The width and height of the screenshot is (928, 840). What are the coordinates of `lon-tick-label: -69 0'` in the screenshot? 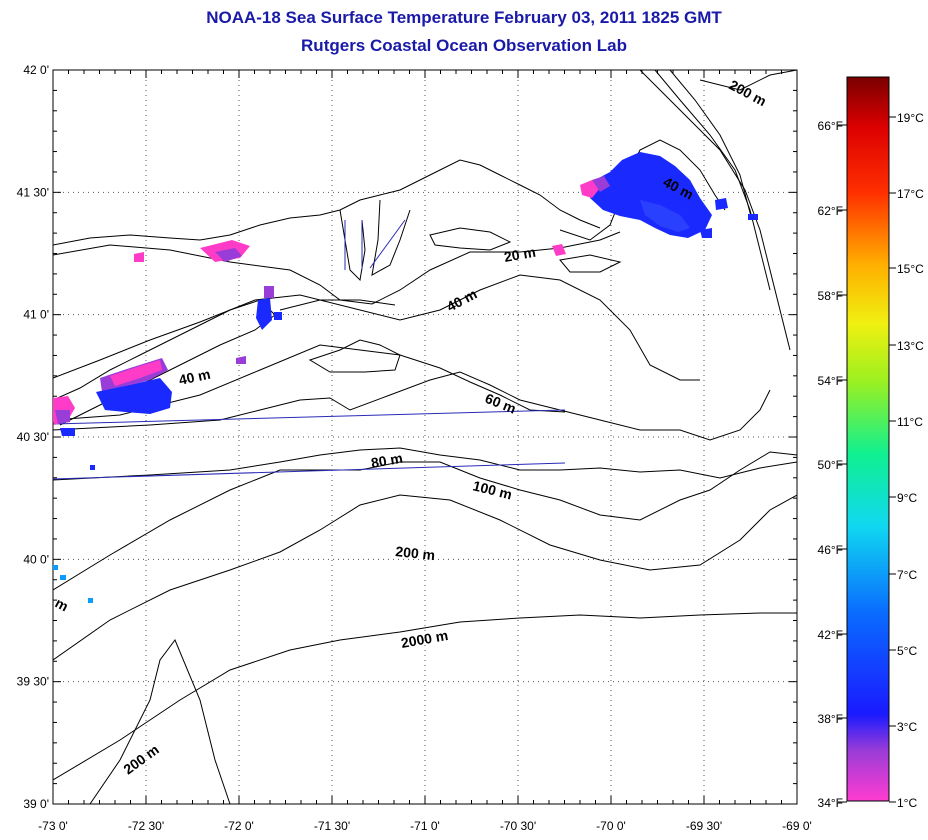 It's located at (797, 826).